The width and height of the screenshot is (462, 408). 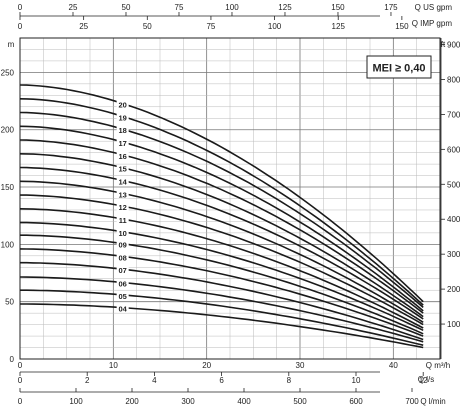 I want to click on top-us-tick-label: 25, so click(x=73, y=7).